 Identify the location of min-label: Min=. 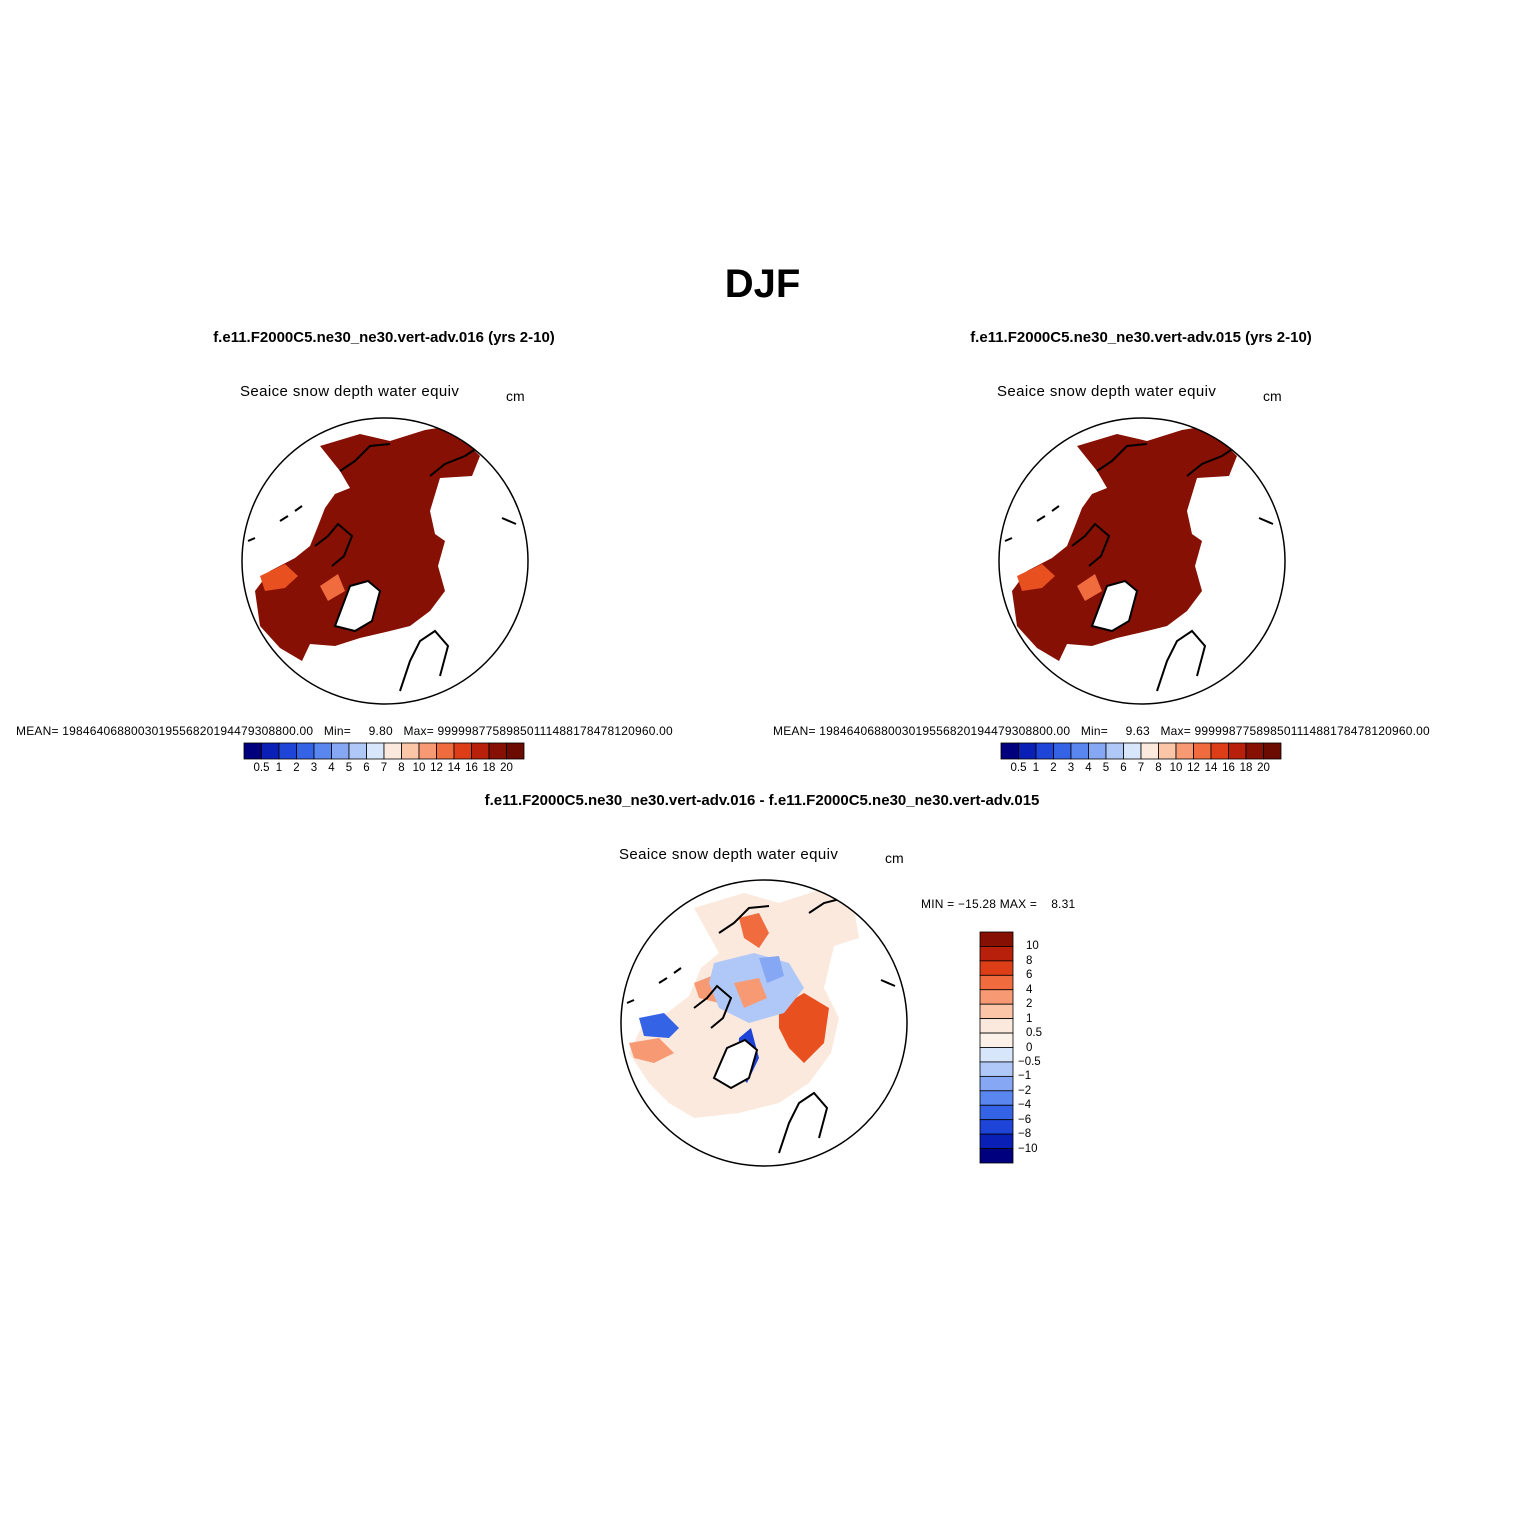
(1094, 731).